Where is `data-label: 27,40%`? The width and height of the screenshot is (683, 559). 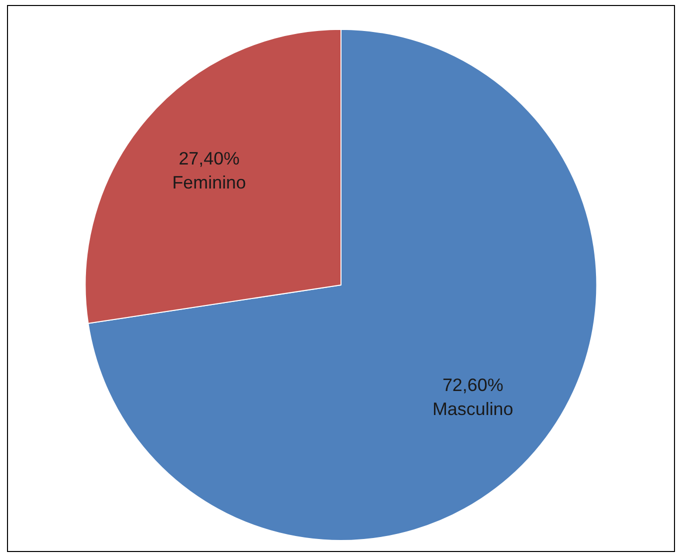 data-label: 27,40% is located at coordinates (209, 158).